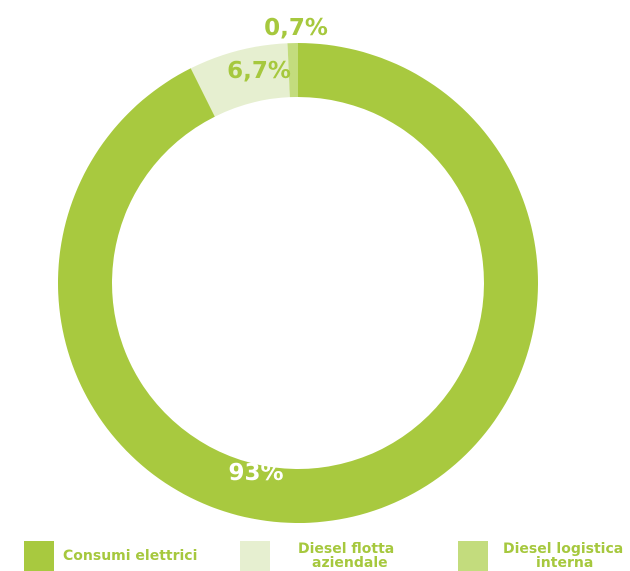 The width and height of the screenshot is (630, 571). What do you see at coordinates (350, 563) in the screenshot?
I see `legend-label-diesel-flotta-line2: aziendale` at bounding box center [350, 563].